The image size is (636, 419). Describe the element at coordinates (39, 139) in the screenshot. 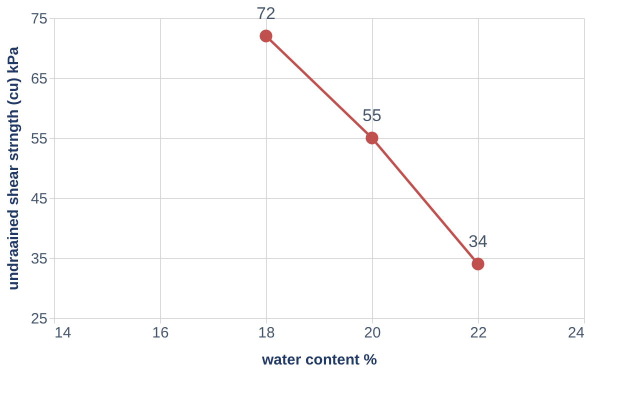

I see `y-tick-label: 55` at that location.